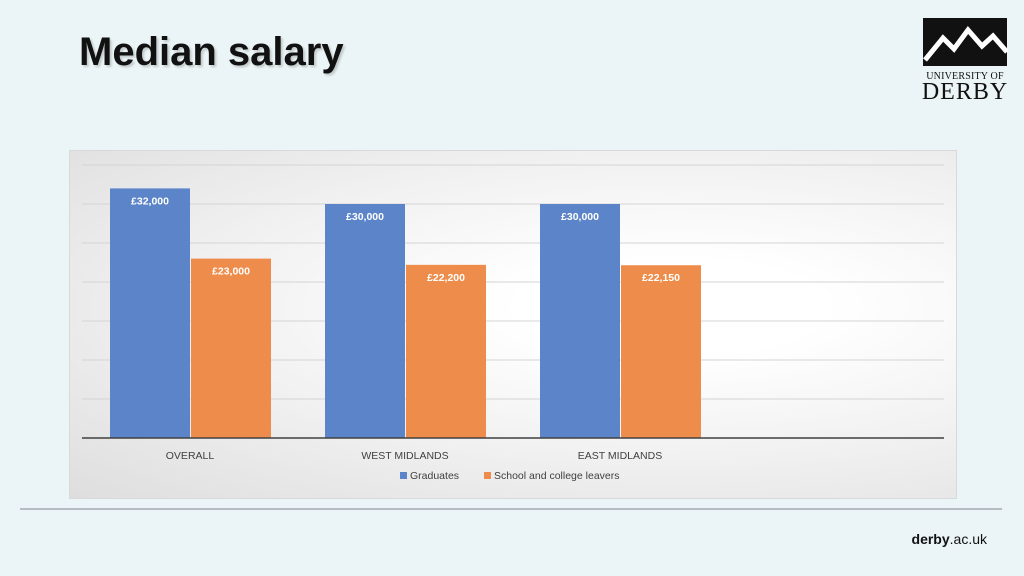 This screenshot has height=576, width=1024. What do you see at coordinates (231, 272) in the screenshot?
I see `data-label: £23,000` at bounding box center [231, 272].